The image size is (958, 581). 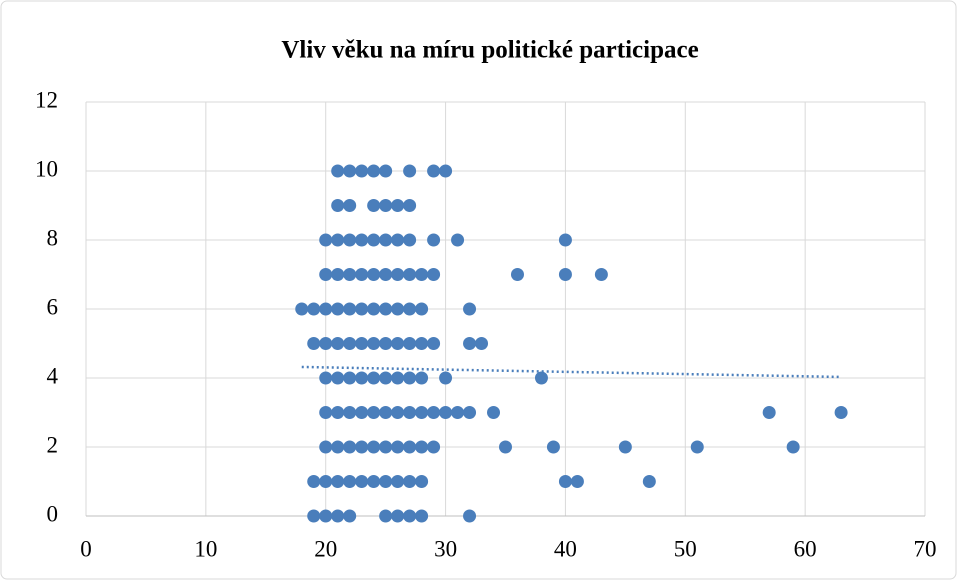 I want to click on x-tick-label: 0, so click(x=86, y=548).